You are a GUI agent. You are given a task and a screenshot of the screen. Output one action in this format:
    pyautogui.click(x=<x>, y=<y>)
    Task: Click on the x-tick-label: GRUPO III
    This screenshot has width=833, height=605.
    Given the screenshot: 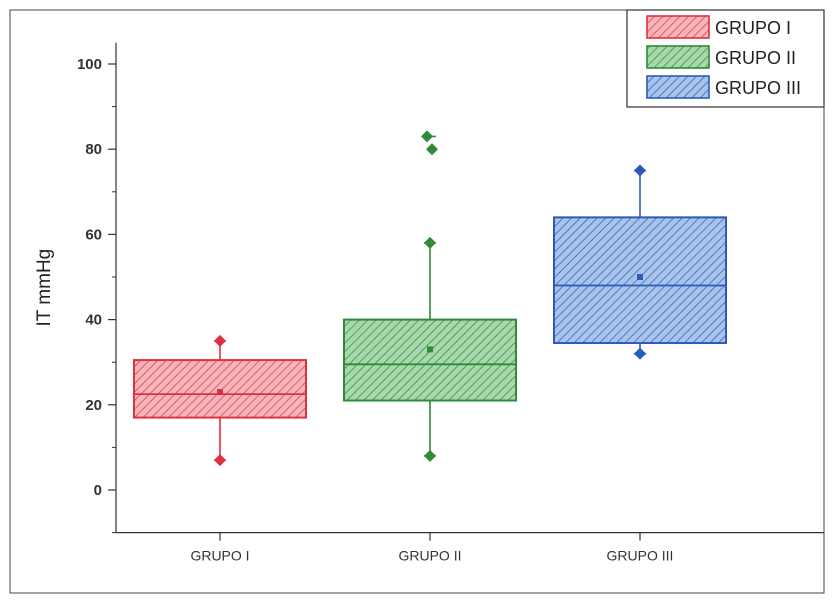 What is the action you would take?
    pyautogui.click(x=640, y=556)
    